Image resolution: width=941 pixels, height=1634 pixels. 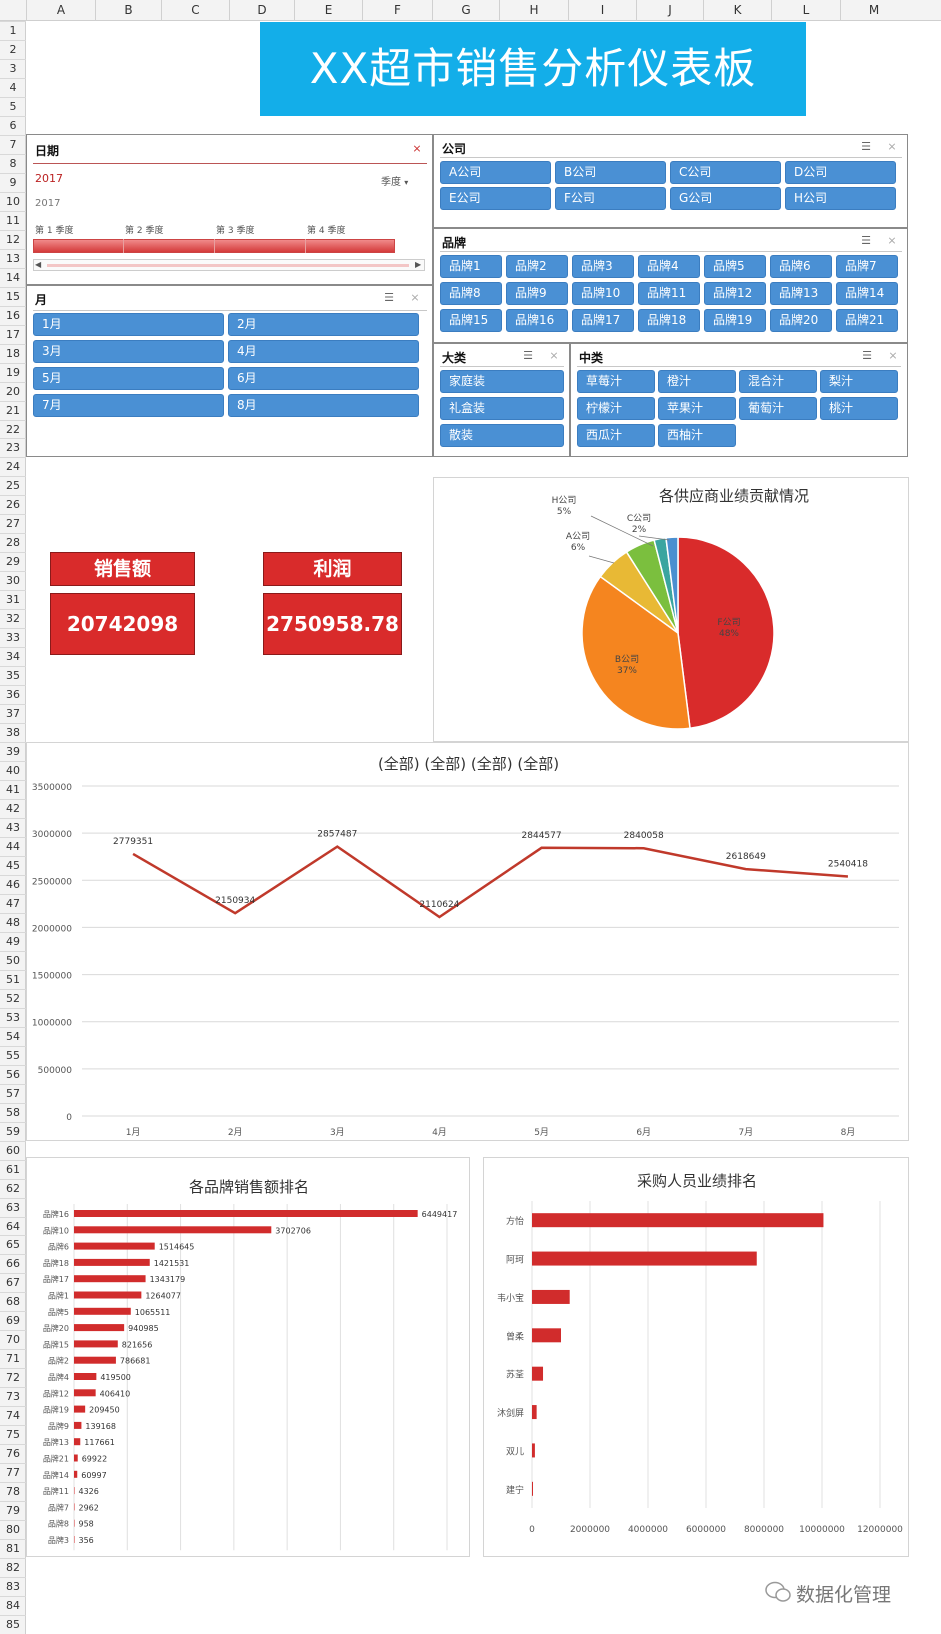 I want to click on row-header-56: 56, so click(x=13, y=1074).